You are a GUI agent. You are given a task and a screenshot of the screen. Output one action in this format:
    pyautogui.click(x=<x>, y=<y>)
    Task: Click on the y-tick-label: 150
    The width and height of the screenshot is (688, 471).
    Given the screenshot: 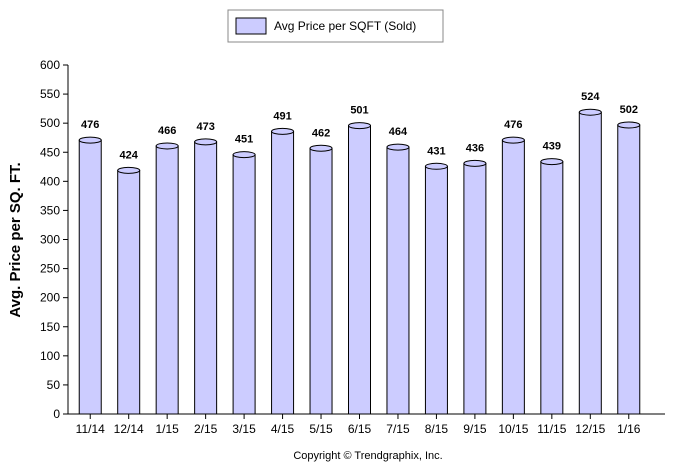 What is the action you would take?
    pyautogui.click(x=50, y=327)
    